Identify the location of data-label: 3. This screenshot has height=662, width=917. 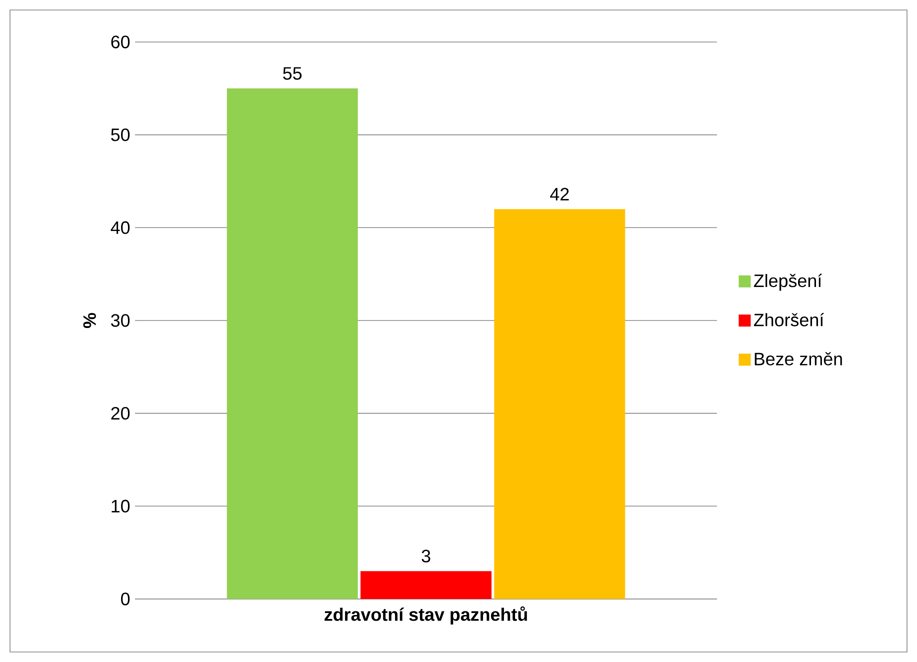
(426, 556).